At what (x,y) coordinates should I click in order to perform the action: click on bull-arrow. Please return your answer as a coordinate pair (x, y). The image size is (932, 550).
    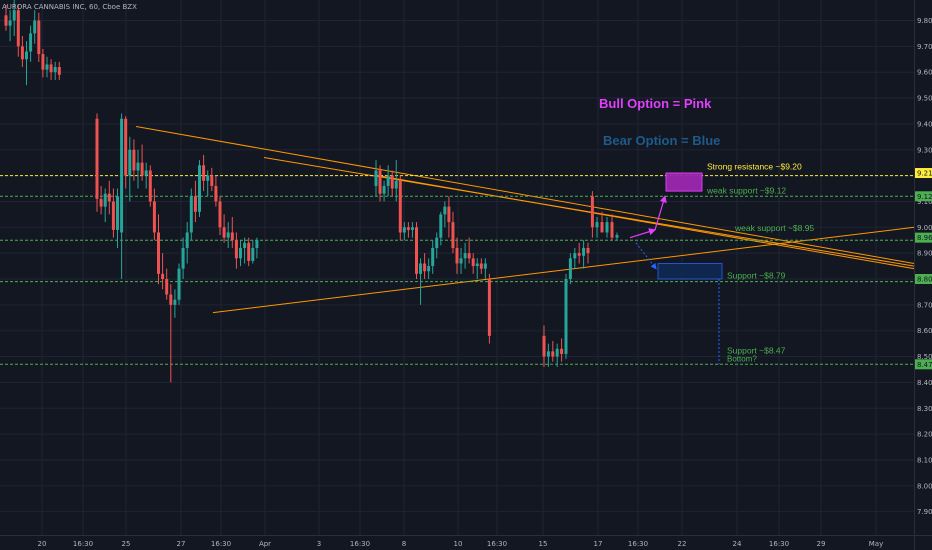
    Looking at the image, I should click on (643, 233).